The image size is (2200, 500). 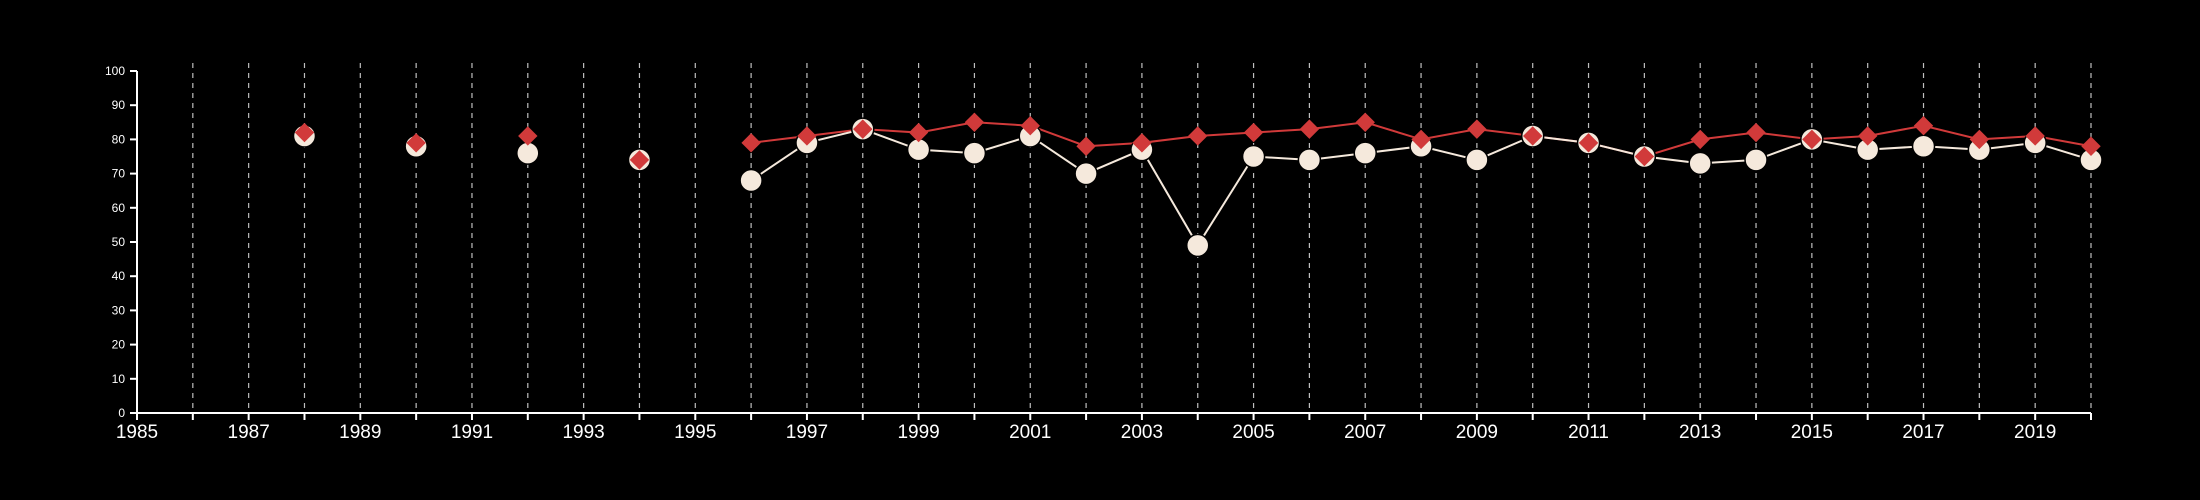 What do you see at coordinates (119, 310) in the screenshot?
I see `y-tick-label-30: 30` at bounding box center [119, 310].